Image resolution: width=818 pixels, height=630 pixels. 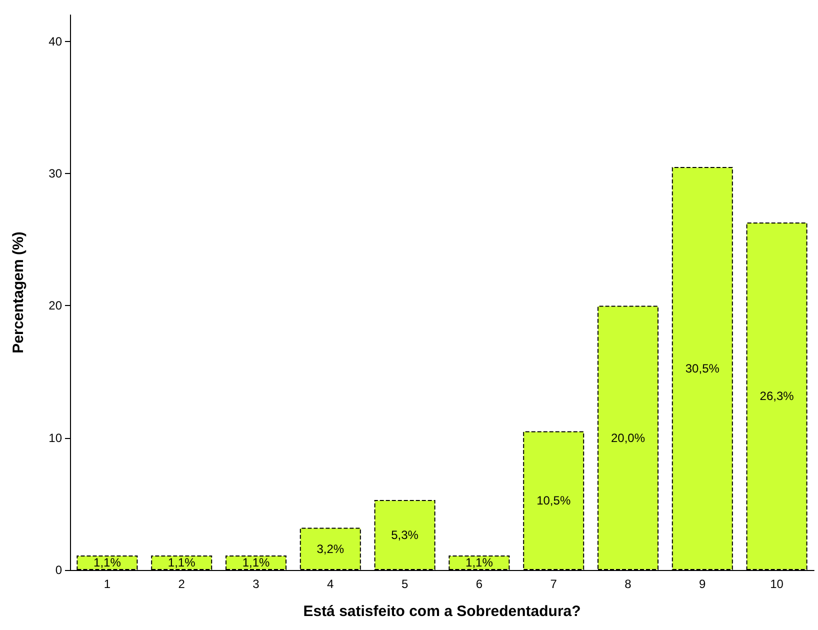 I want to click on x-tick-label: 1, so click(x=107, y=584).